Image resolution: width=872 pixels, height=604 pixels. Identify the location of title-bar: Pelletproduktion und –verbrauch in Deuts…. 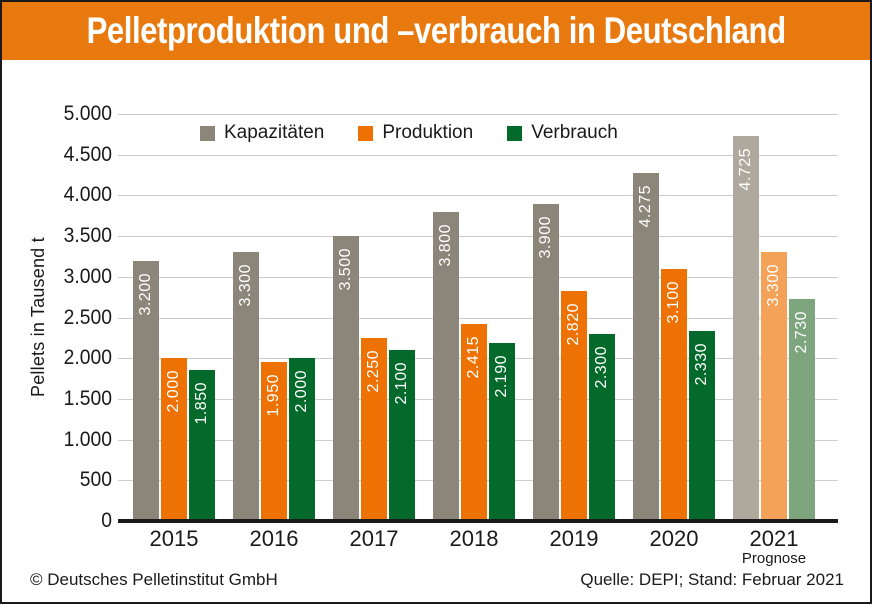
(436, 31).